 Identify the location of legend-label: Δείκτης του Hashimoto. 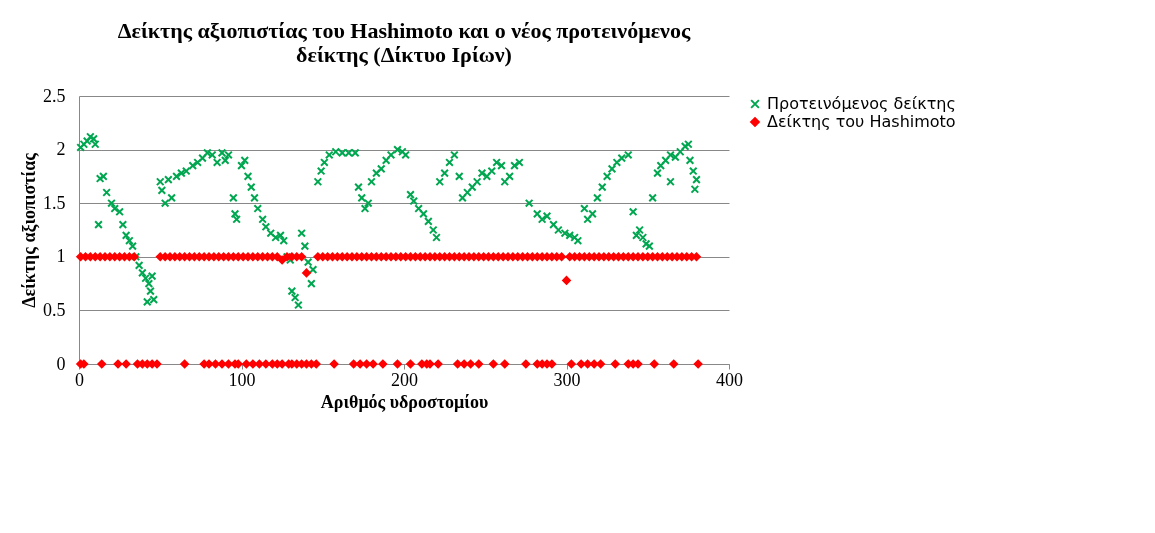
(861, 121).